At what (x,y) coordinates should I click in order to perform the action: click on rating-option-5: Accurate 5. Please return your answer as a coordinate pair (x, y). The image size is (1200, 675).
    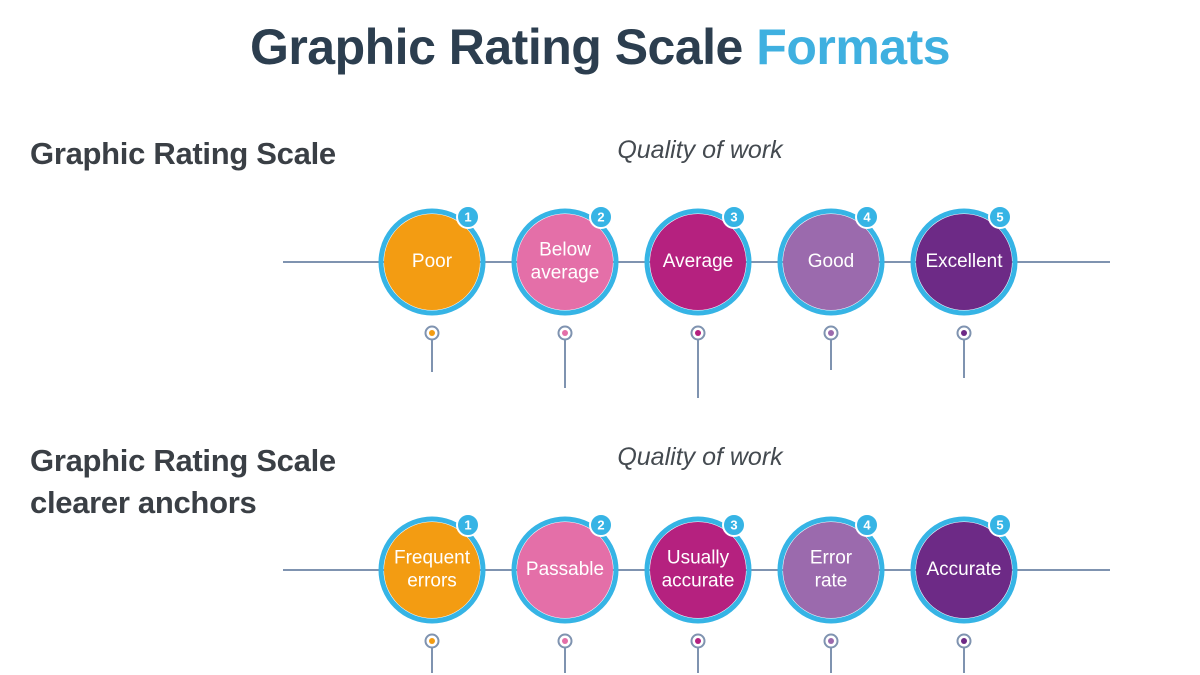
    Looking at the image, I should click on (964, 593).